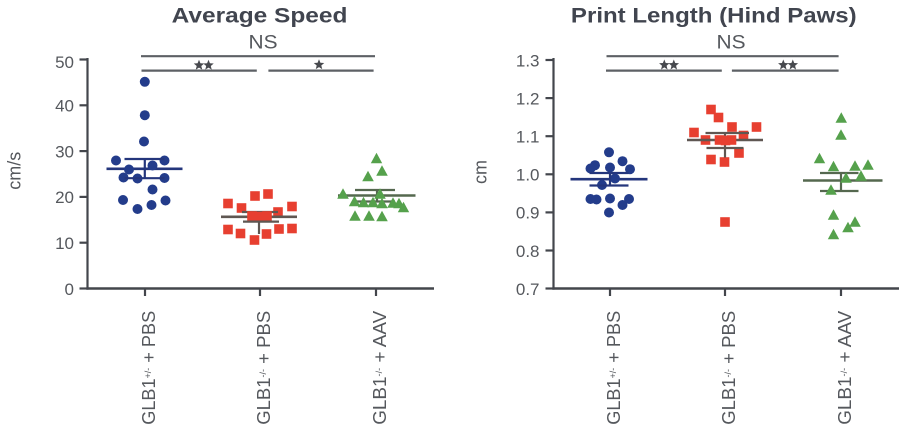 This screenshot has width=902, height=428. Describe the element at coordinates (260, 15) in the screenshot. I see `svg-text: Average Speed` at that location.